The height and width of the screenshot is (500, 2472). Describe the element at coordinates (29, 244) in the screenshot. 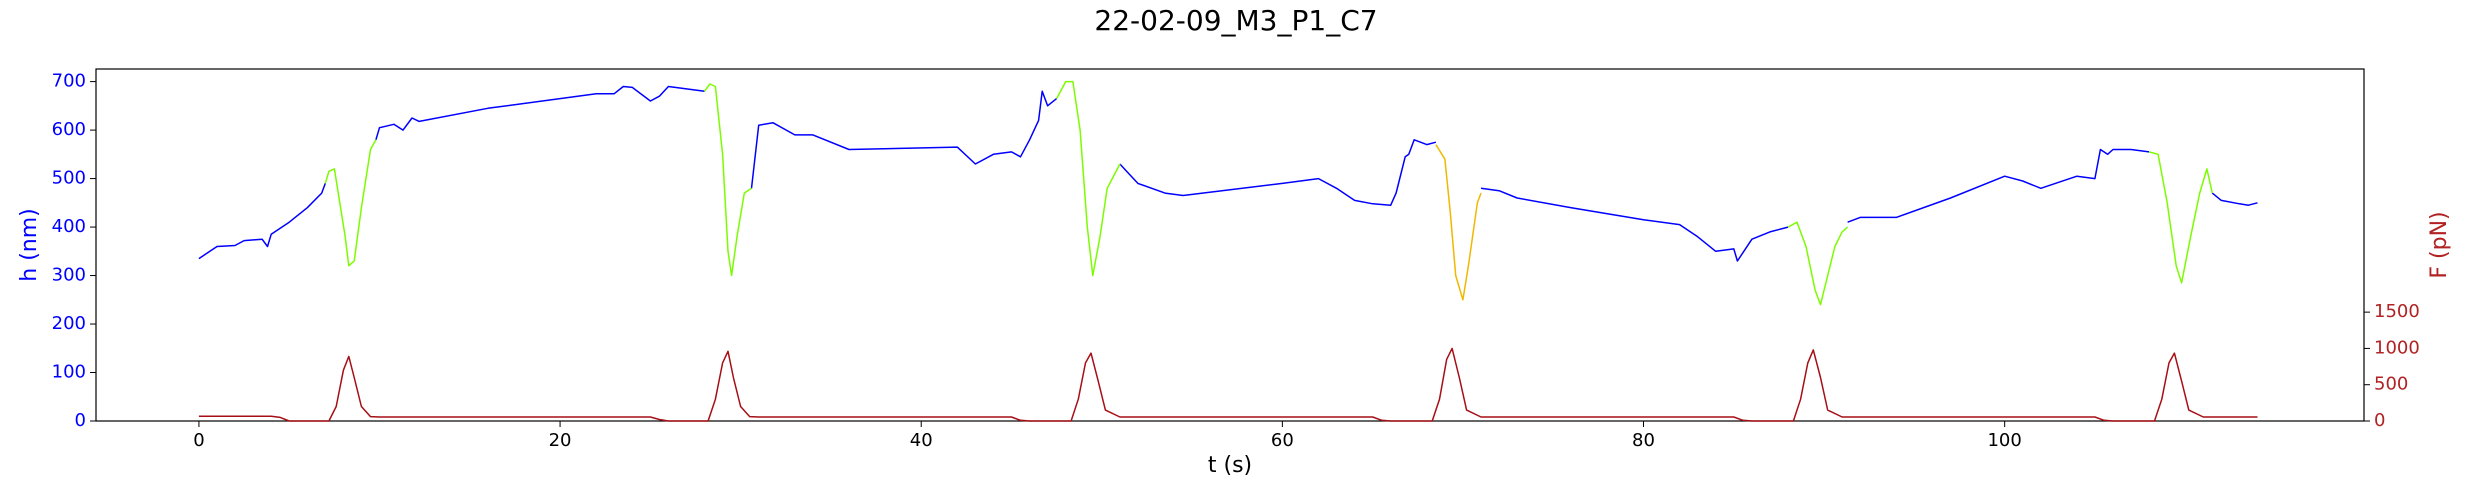

I see `y-axis-label: h (nm)` at that location.